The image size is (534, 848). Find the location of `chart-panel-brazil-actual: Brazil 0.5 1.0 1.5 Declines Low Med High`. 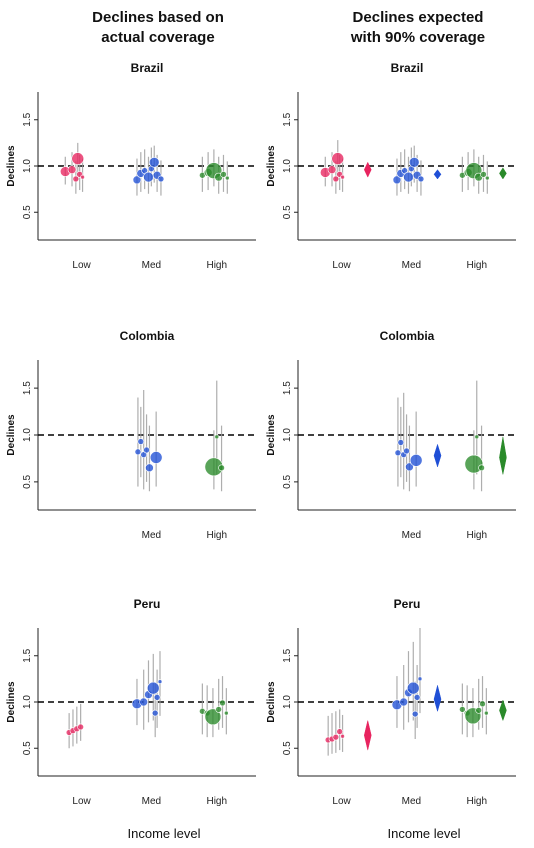

chart-panel-brazil-actual: Brazil 0.5 1.0 1.5 Declines Low Med High is located at coordinates (131, 166).